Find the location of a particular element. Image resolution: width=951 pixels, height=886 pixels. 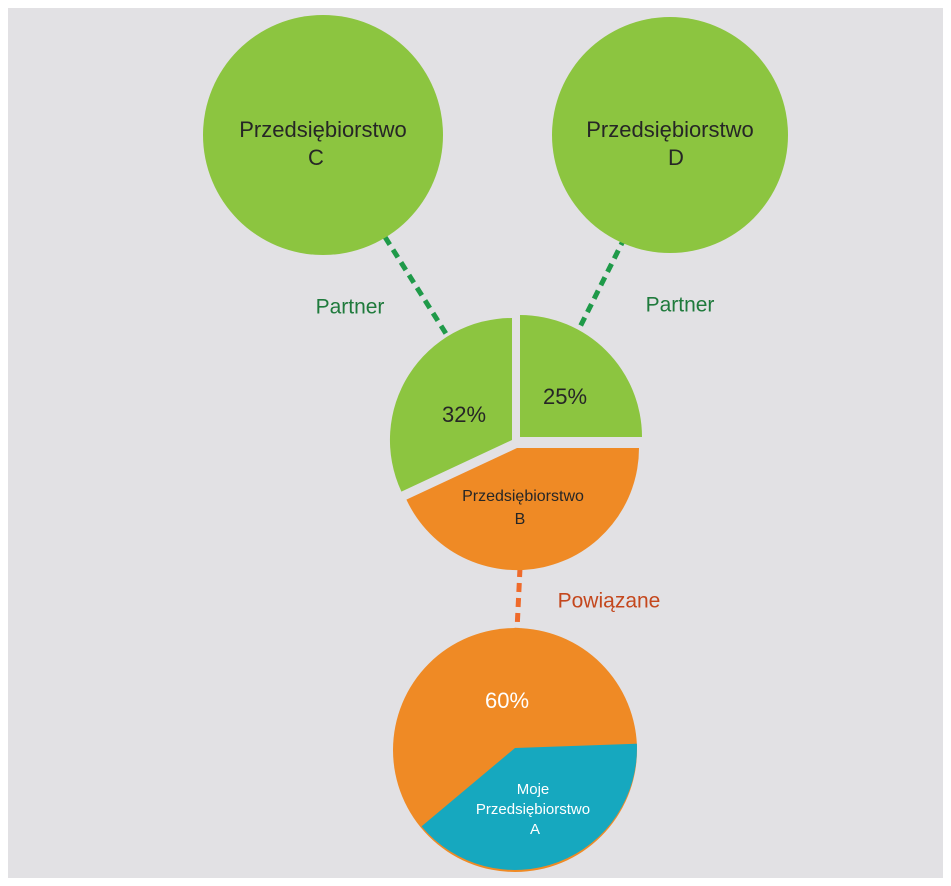

node-label: B is located at coordinates (520, 519).